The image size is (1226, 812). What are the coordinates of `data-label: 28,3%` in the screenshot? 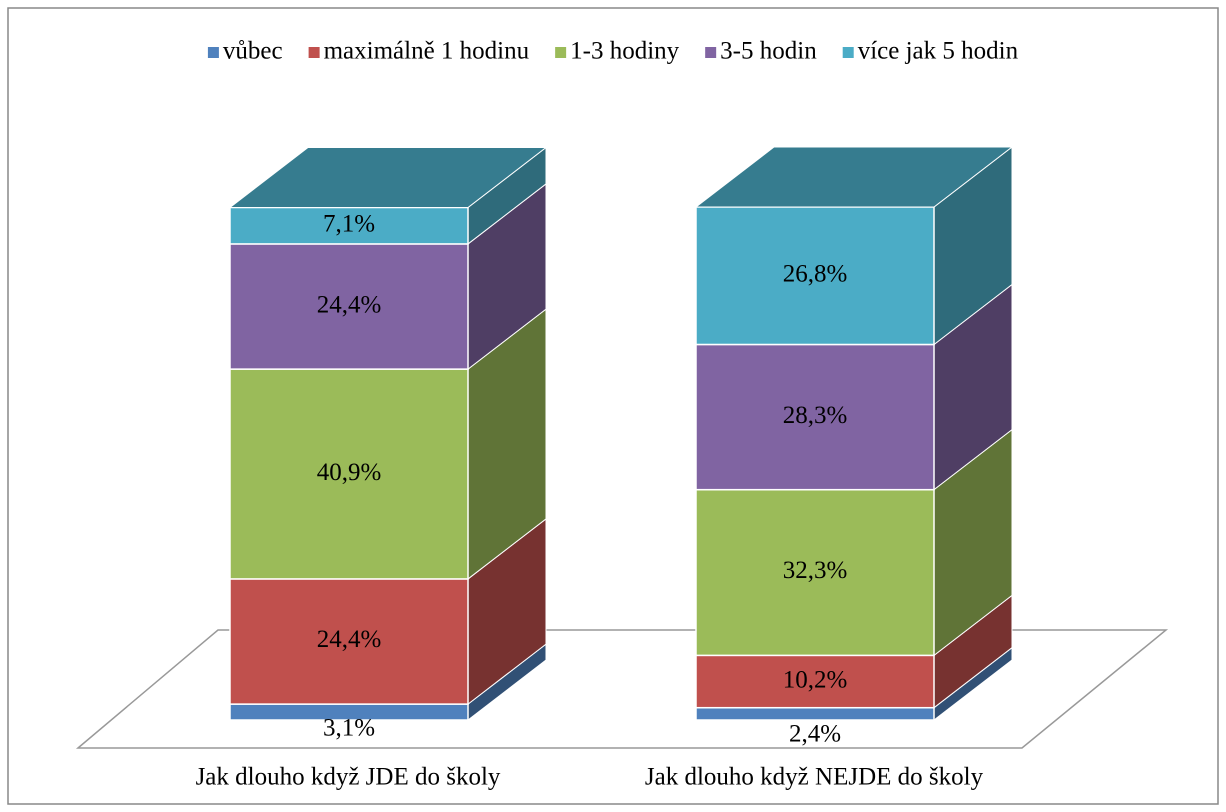 It's located at (815, 415).